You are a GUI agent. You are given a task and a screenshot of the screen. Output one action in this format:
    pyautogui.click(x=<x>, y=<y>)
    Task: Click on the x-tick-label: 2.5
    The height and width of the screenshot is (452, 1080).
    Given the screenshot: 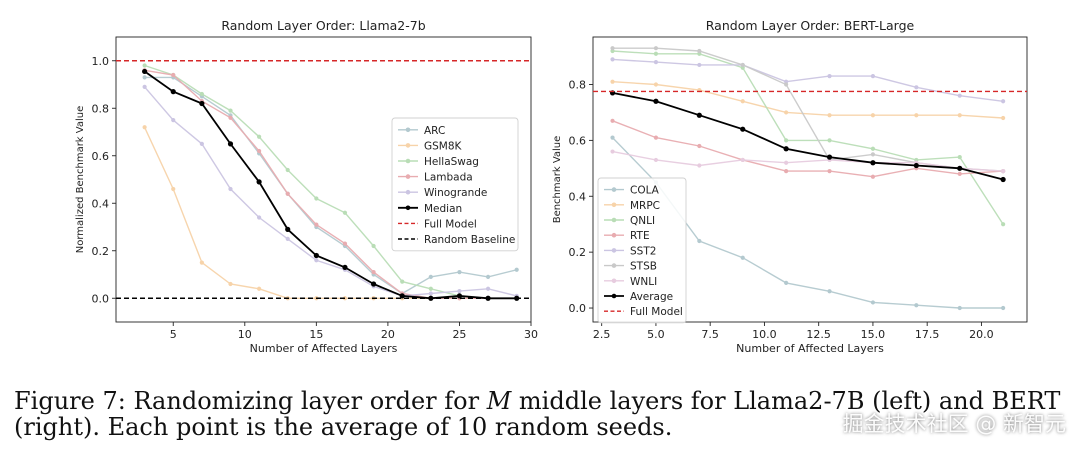 What is the action you would take?
    pyautogui.click(x=602, y=334)
    